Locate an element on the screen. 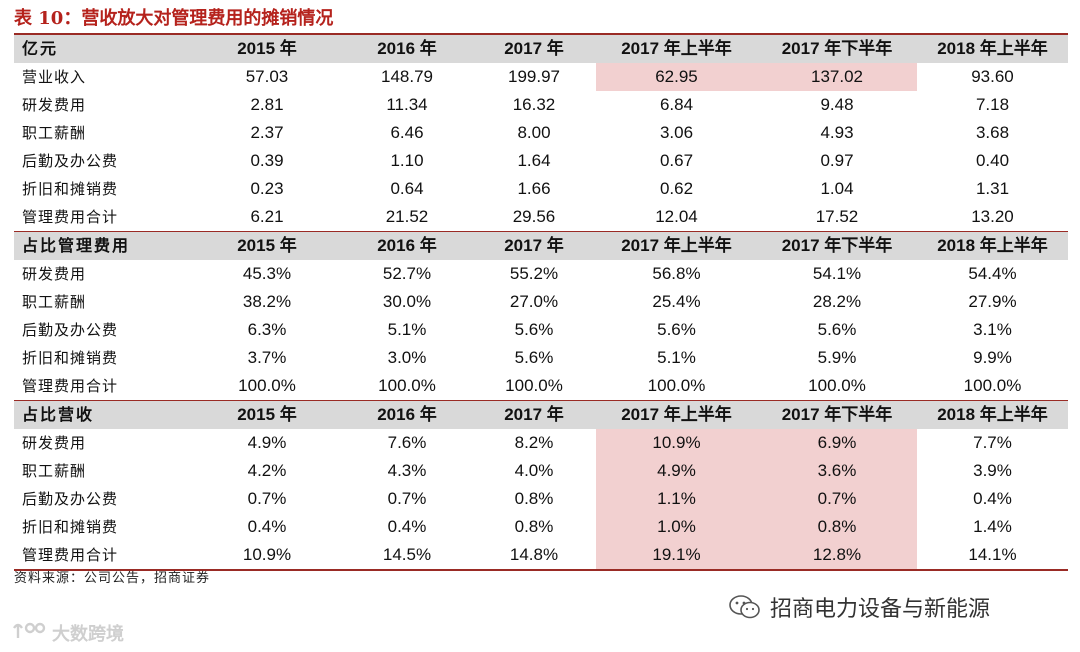  section-title: 亿元 is located at coordinates (103, 48).